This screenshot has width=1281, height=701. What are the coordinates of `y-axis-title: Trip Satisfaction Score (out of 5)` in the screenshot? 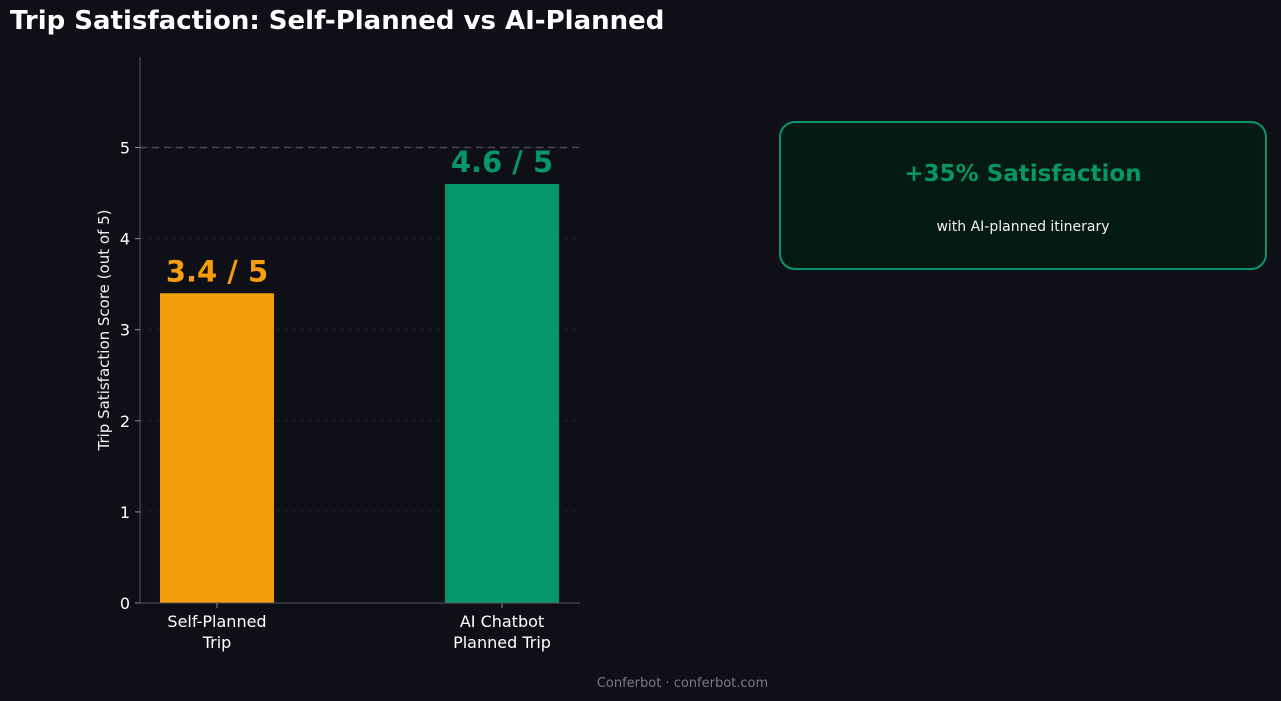 It's located at (104, 331).